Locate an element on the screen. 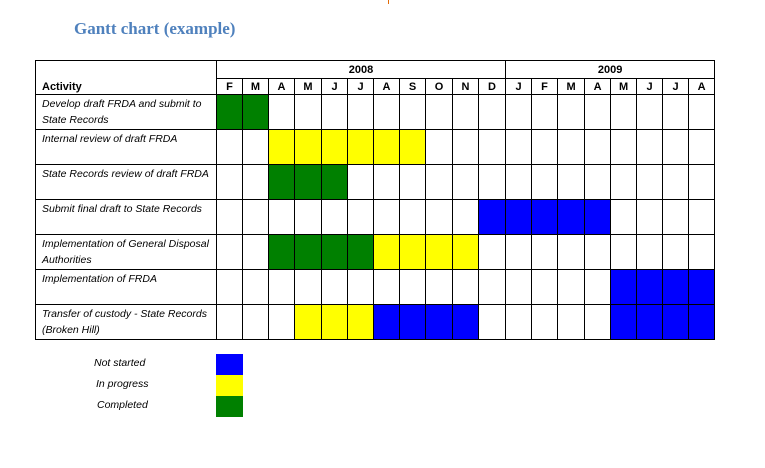 The width and height of the screenshot is (765, 468). month-header: S is located at coordinates (412, 86).